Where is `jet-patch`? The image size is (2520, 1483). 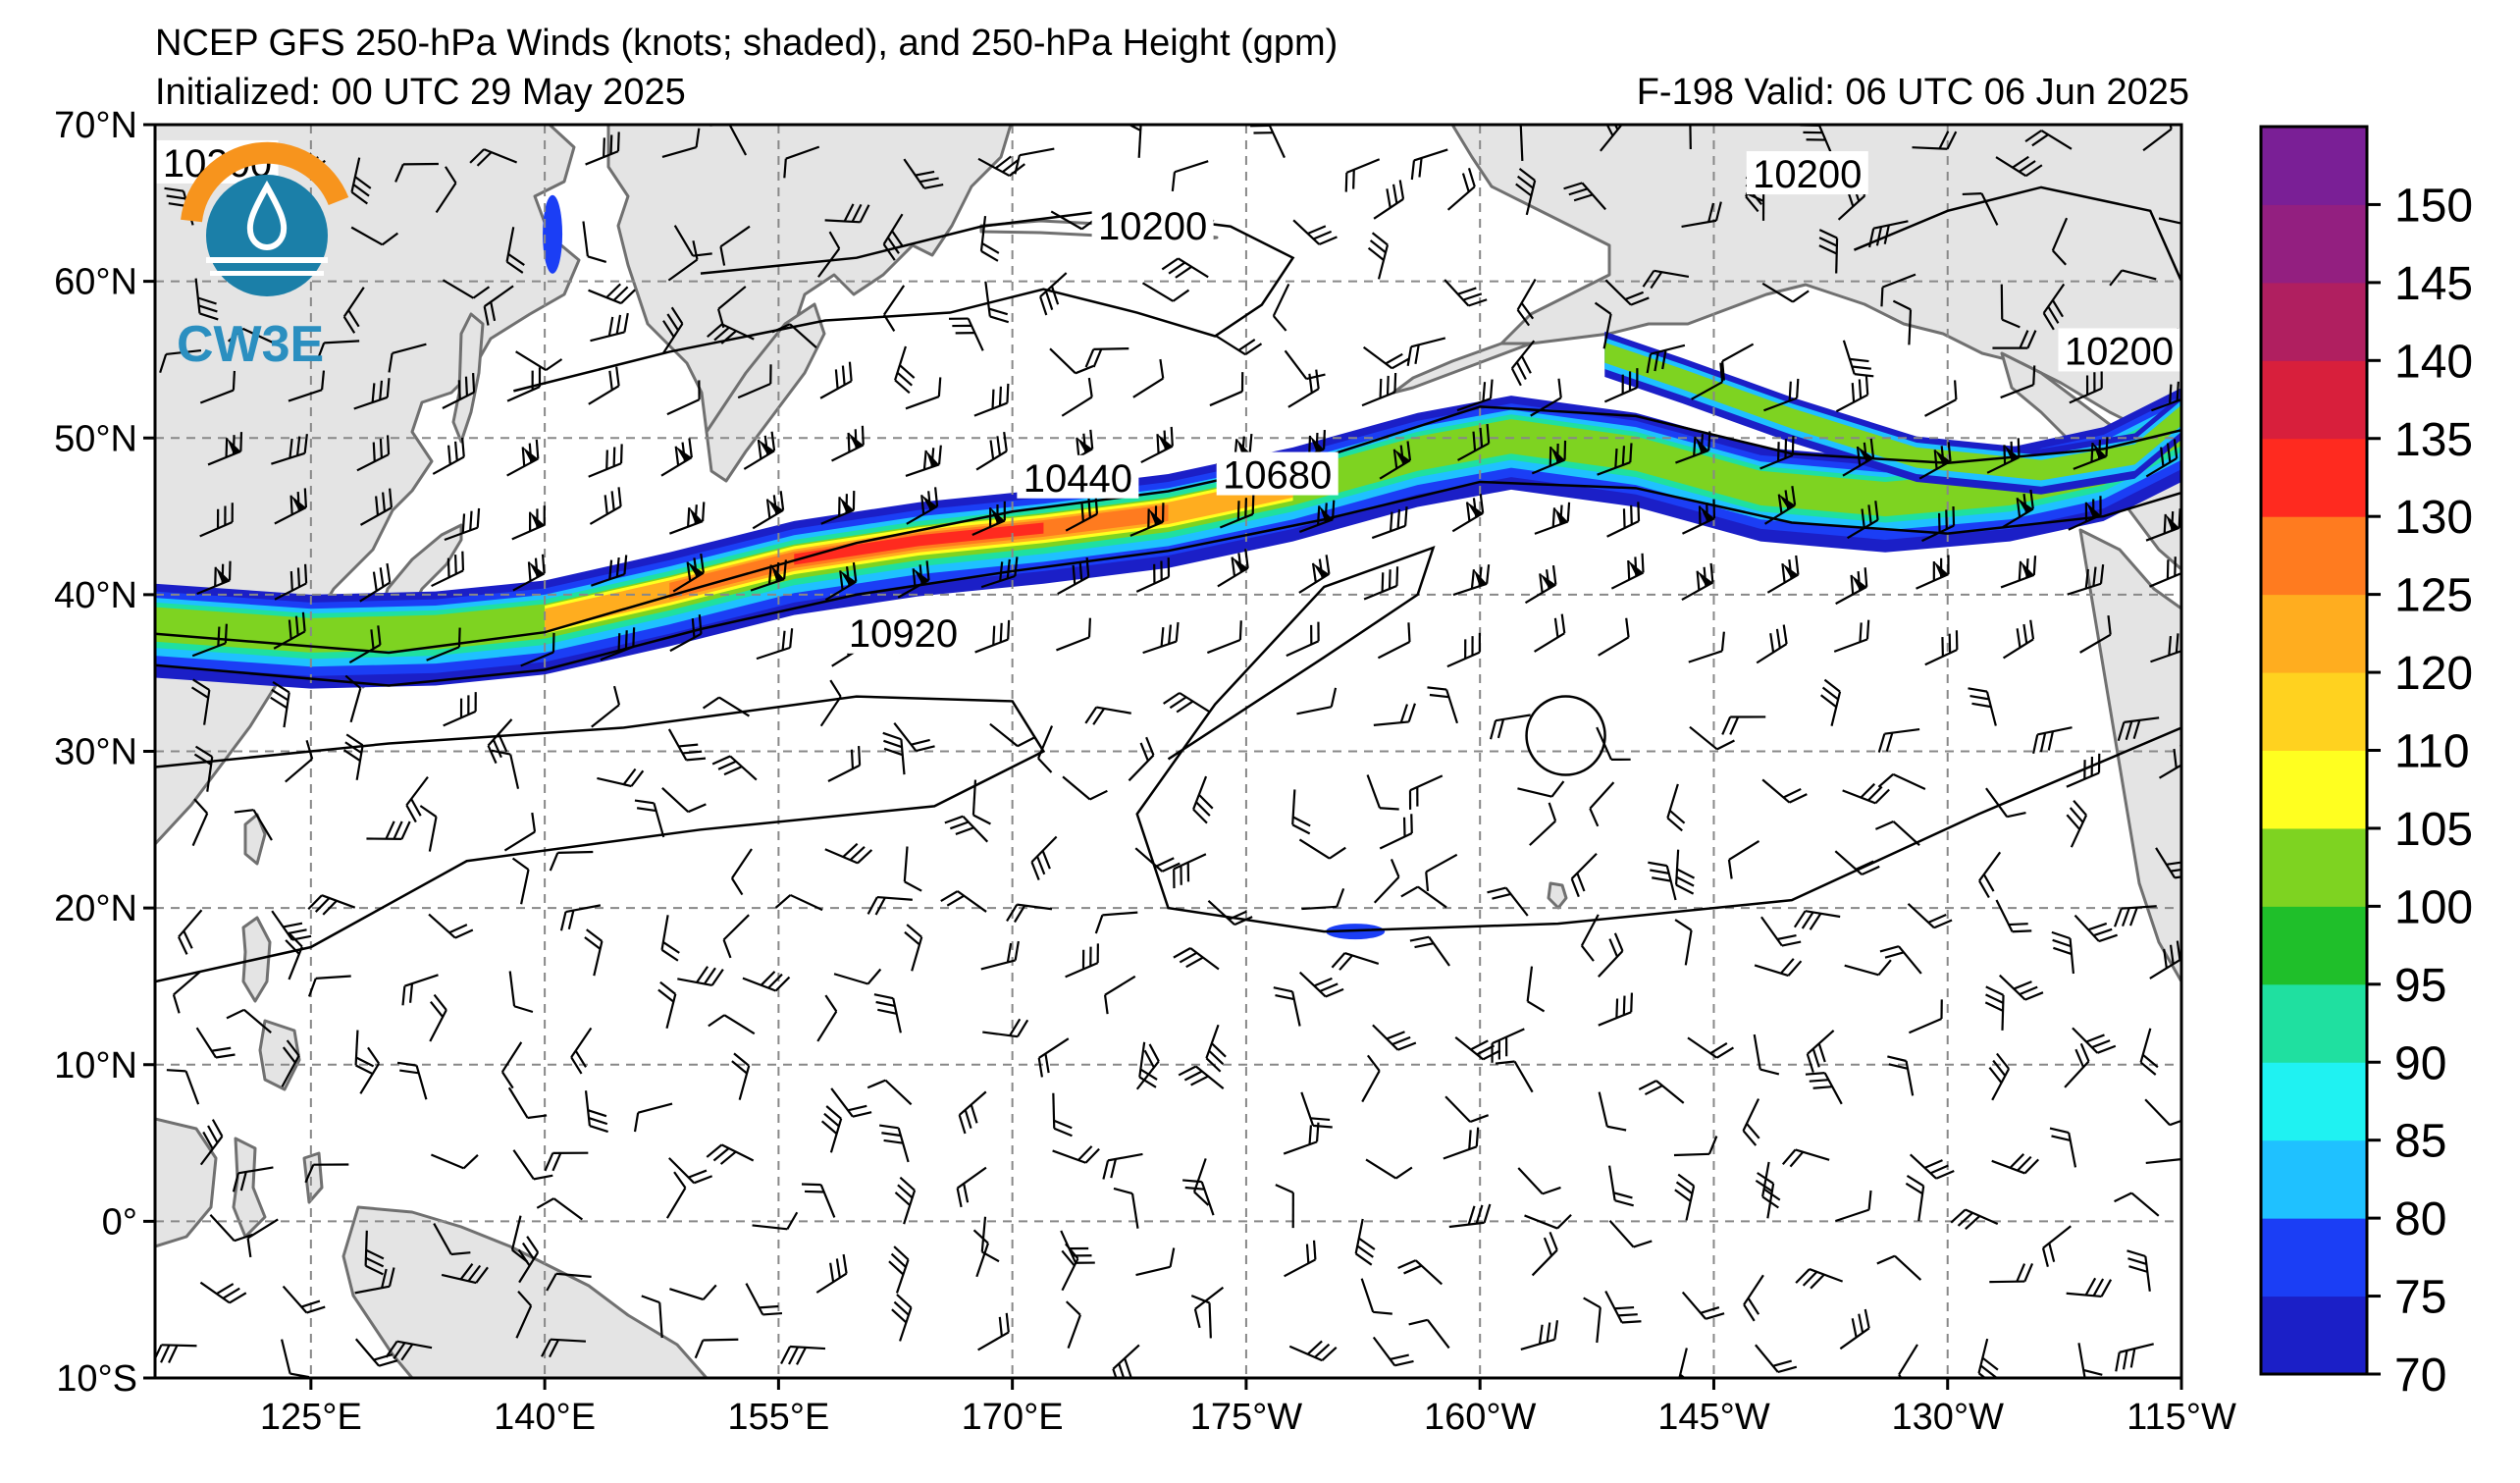 jet-patch is located at coordinates (553, 234).